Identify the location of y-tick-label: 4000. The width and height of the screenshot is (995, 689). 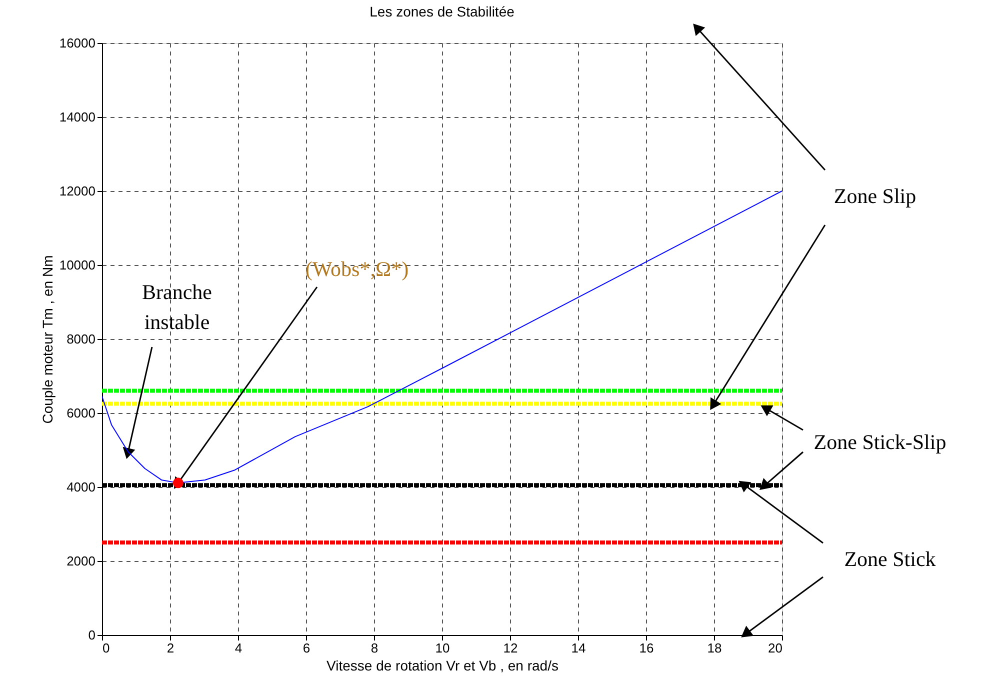
(81, 487).